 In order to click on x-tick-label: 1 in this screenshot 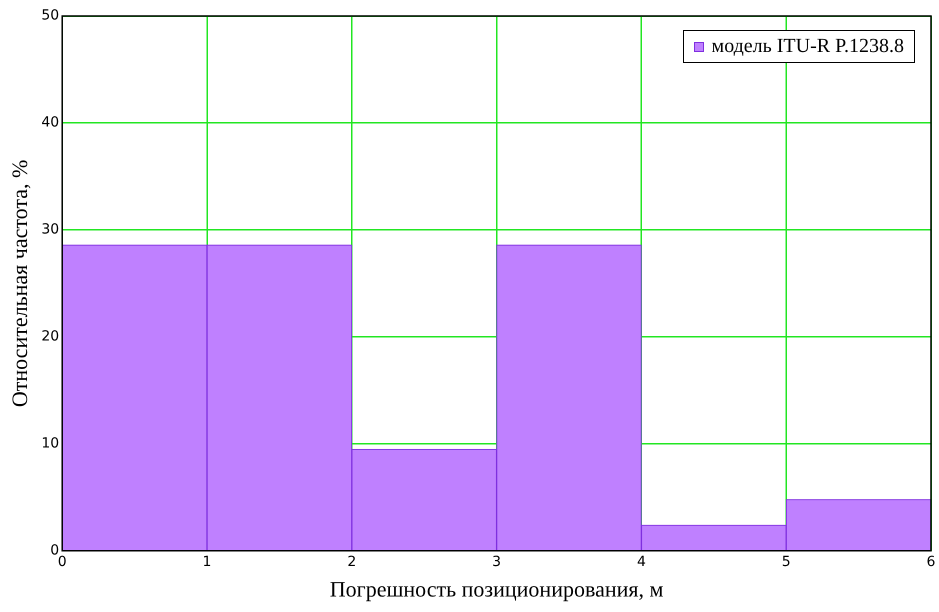, I will do `click(207, 562)`.